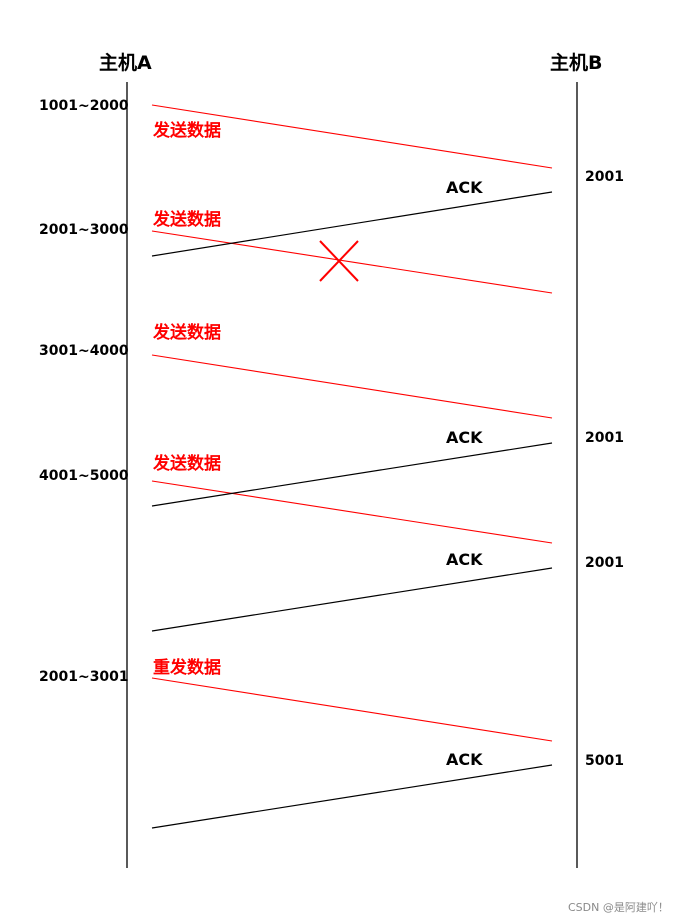  Describe the element at coordinates (186, 332) in the screenshot. I see `data-label-3: 发送数据` at that location.